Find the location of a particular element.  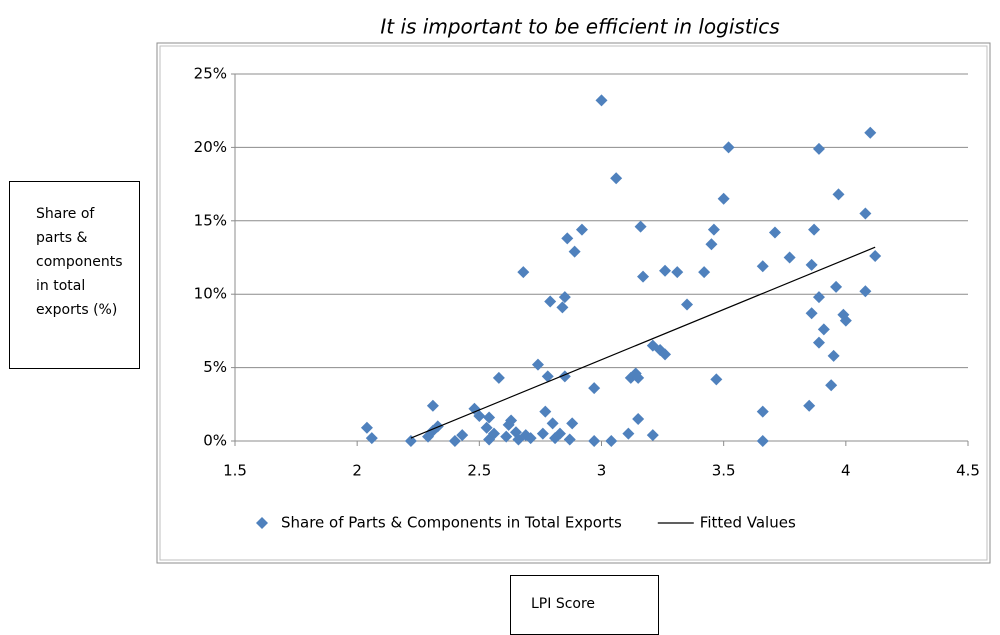

y-tick-label: 5% is located at coordinates (215, 367).